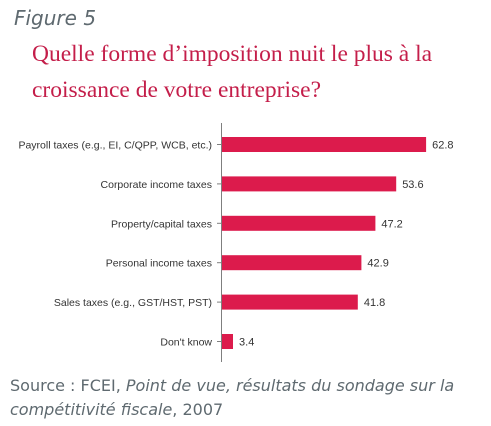 This screenshot has width=491, height=426. Describe the element at coordinates (377, 264) in the screenshot. I see `value-label: 42.9` at that location.